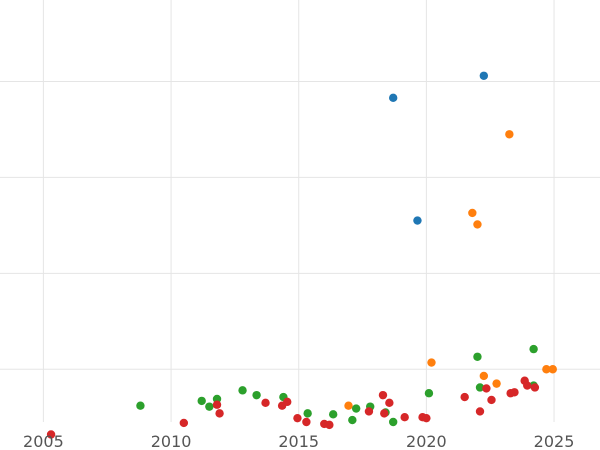 This screenshot has height=450, width=600. Describe the element at coordinates (514, 392) in the screenshot. I see `data-point-s3-p23` at that location.